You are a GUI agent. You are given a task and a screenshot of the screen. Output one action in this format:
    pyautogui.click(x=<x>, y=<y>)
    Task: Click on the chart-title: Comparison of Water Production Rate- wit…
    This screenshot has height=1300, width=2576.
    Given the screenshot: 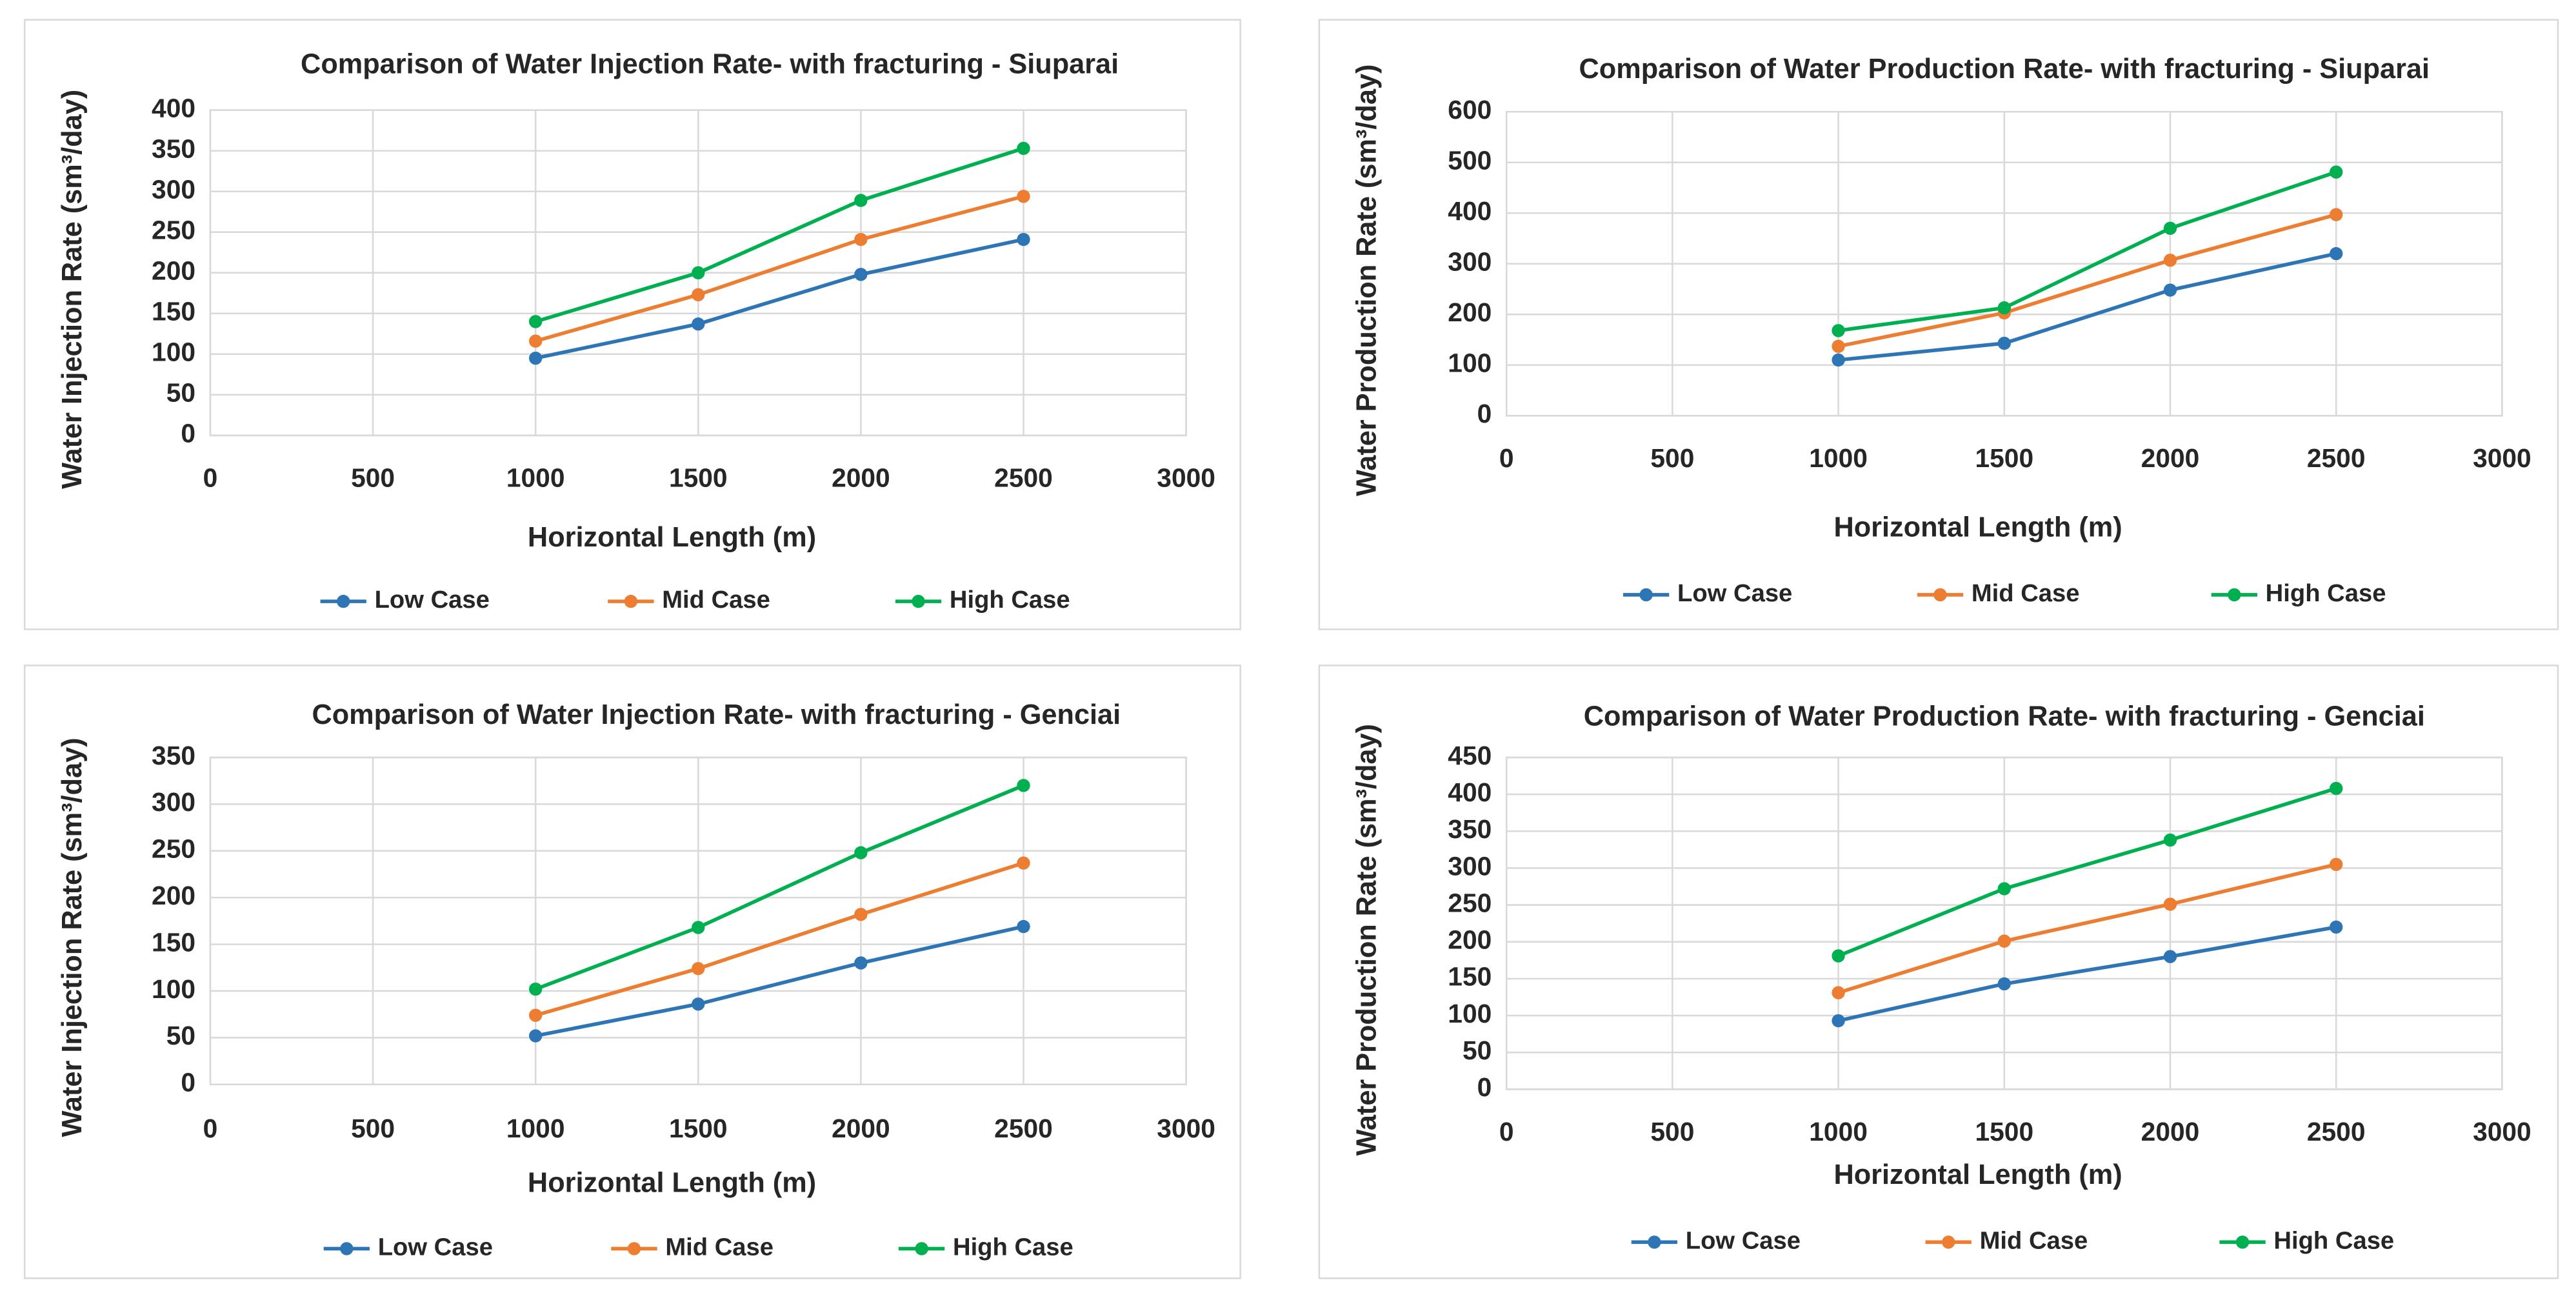 What is the action you would take?
    pyautogui.click(x=2004, y=716)
    